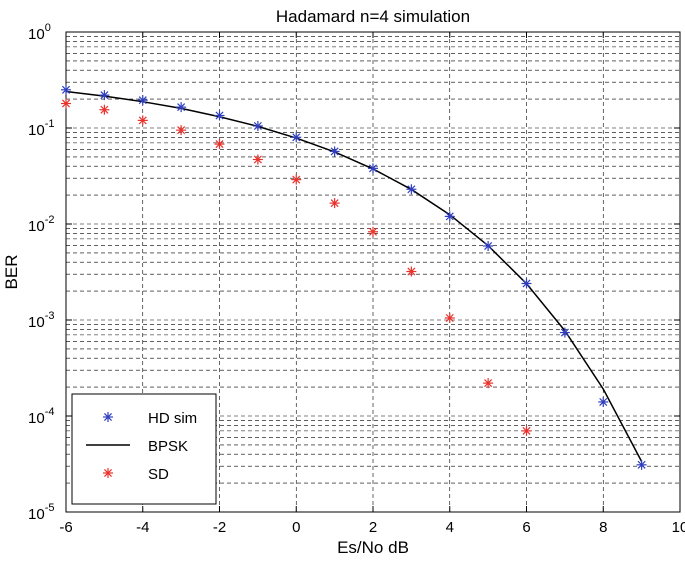 The height and width of the screenshot is (563, 685). I want to click on x-tick-label: 2, so click(373, 527).